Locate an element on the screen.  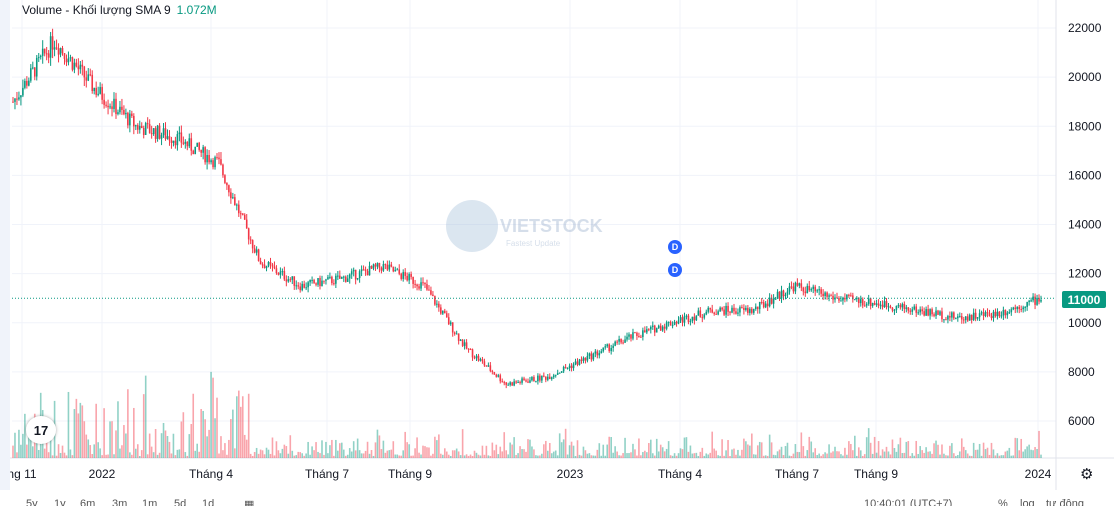
tradingview-logo: 17 is located at coordinates (41, 430).